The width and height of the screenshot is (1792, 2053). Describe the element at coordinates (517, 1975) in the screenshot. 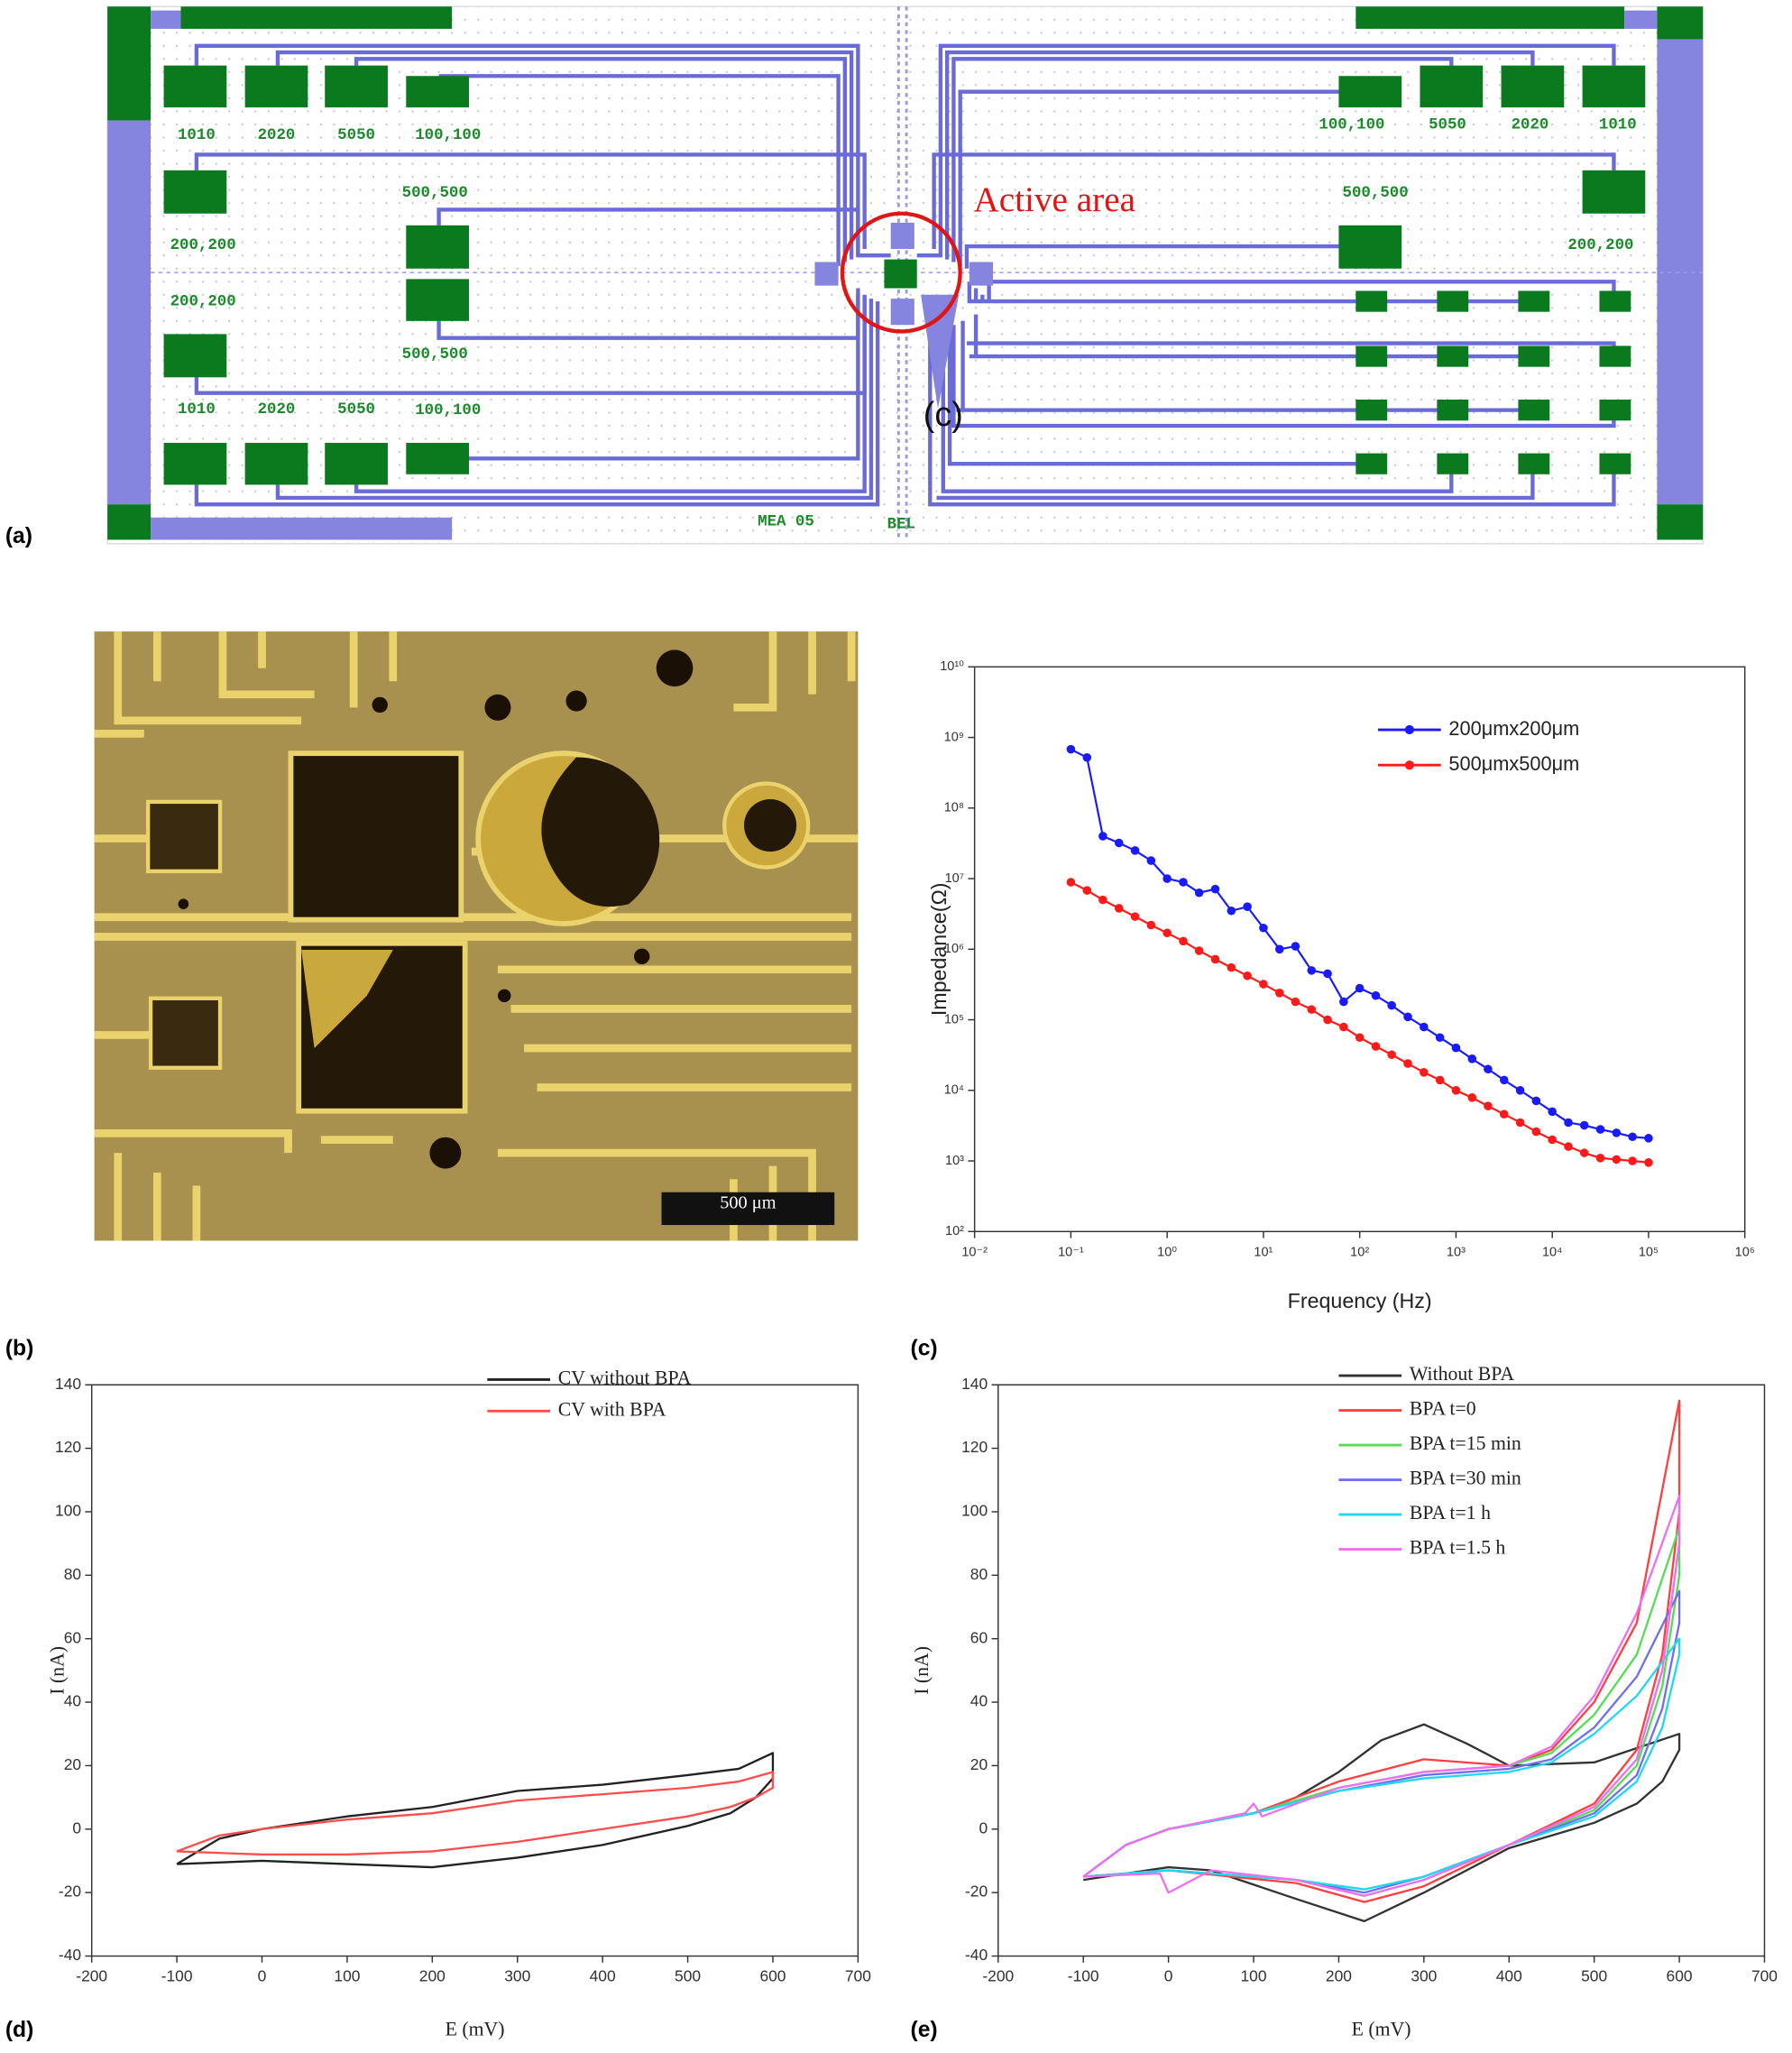

I see `x-tick-label: 300` at that location.